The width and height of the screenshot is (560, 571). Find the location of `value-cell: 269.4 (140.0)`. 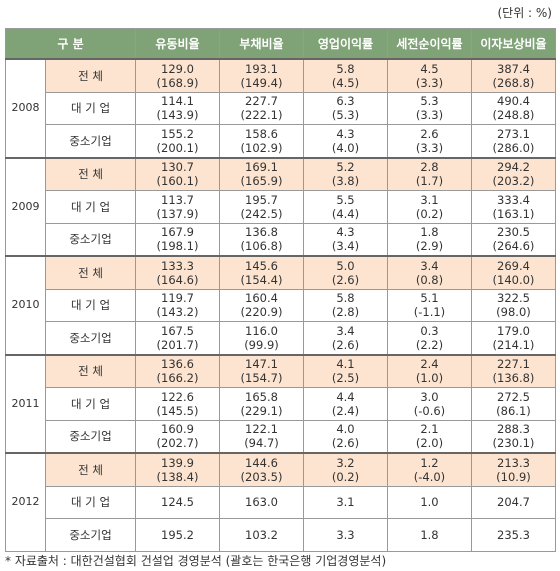

value-cell: 269.4 (140.0) is located at coordinates (513, 272).